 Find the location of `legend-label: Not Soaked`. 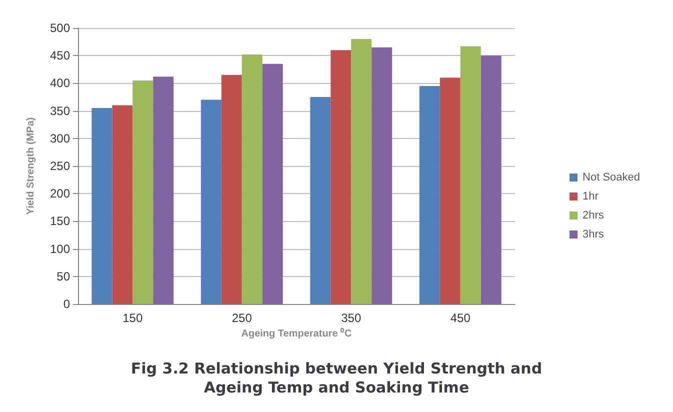

legend-label: Not Soaked is located at coordinates (611, 178).